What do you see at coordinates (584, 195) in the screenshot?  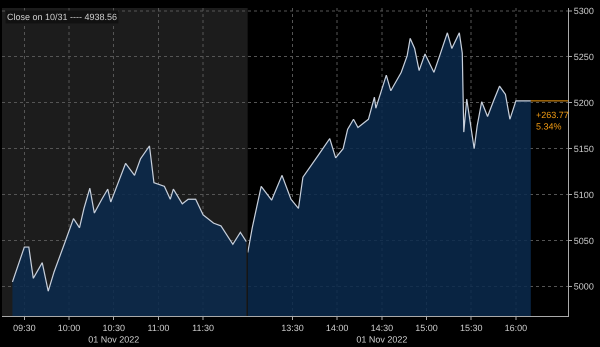 I see `y-tick-label: 5100` at bounding box center [584, 195].